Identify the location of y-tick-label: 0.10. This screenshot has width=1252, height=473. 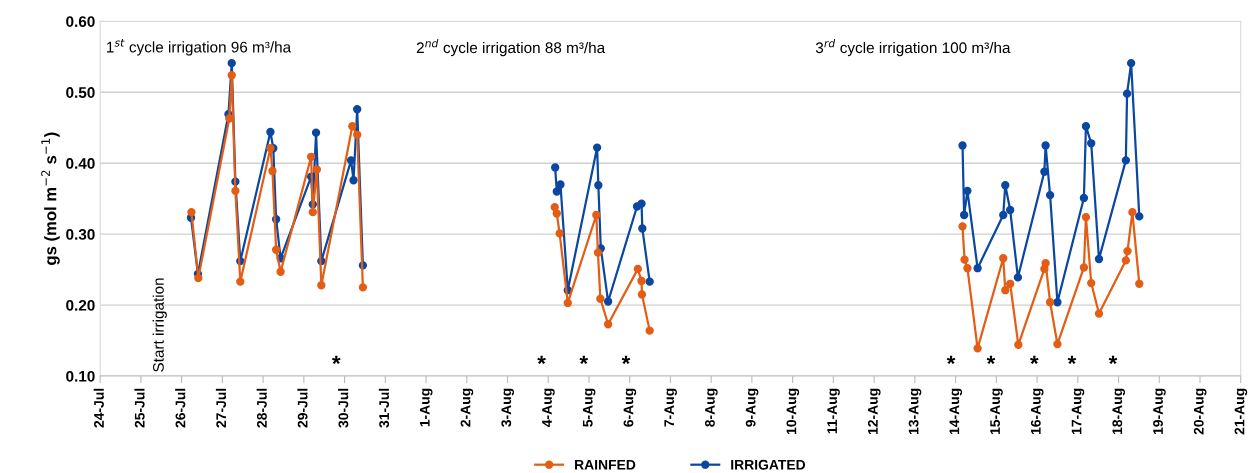
(80, 376).